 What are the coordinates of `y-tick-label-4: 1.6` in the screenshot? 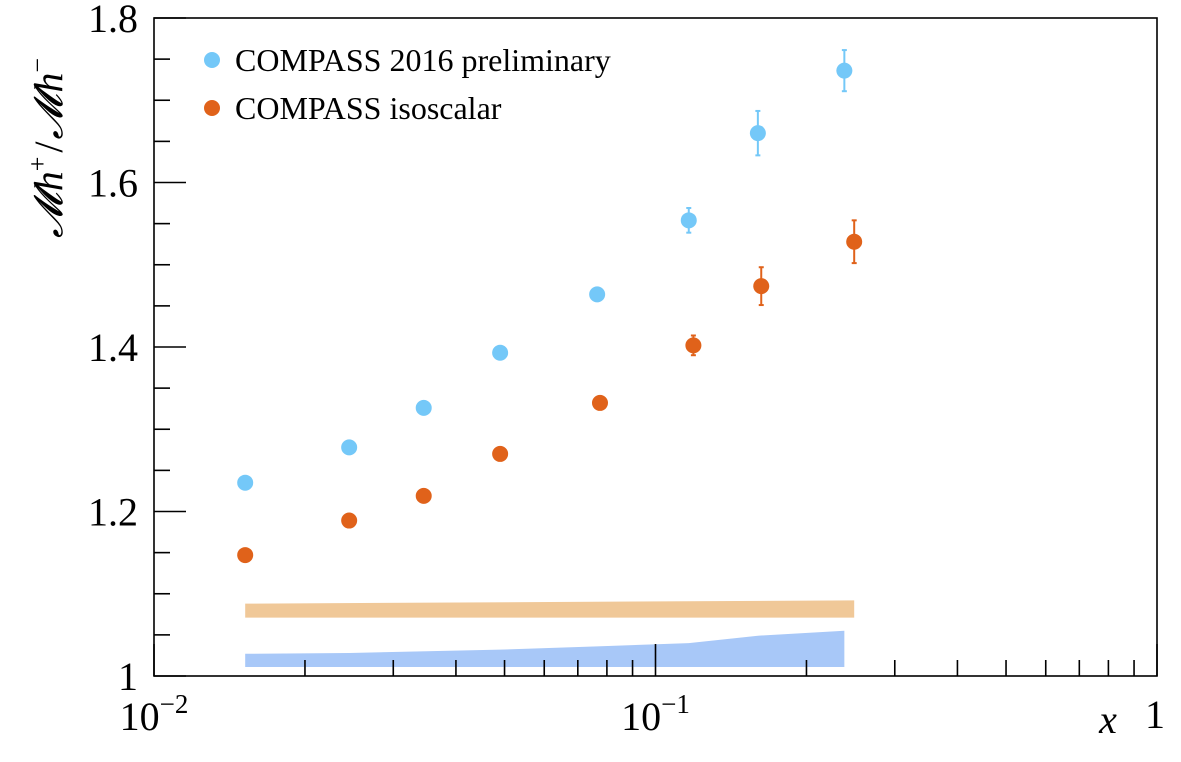 It's located at (113, 183).